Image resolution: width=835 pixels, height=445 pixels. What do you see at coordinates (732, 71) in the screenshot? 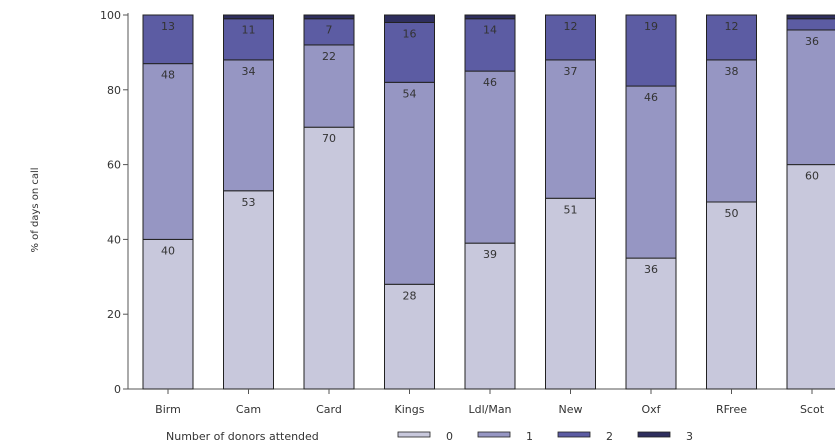
I see `data-label: 38` at bounding box center [732, 71].